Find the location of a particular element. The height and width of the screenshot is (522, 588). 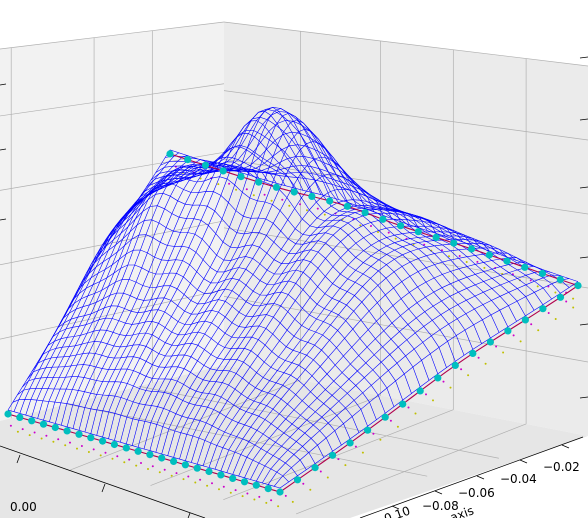

y-tick is located at coordinates (438, 492).